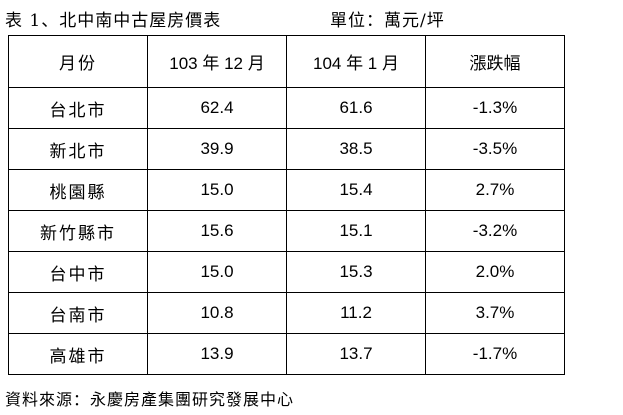 The width and height of the screenshot is (623, 415). Describe the element at coordinates (78, 190) in the screenshot. I see `city-cell: 桃園縣` at that location.